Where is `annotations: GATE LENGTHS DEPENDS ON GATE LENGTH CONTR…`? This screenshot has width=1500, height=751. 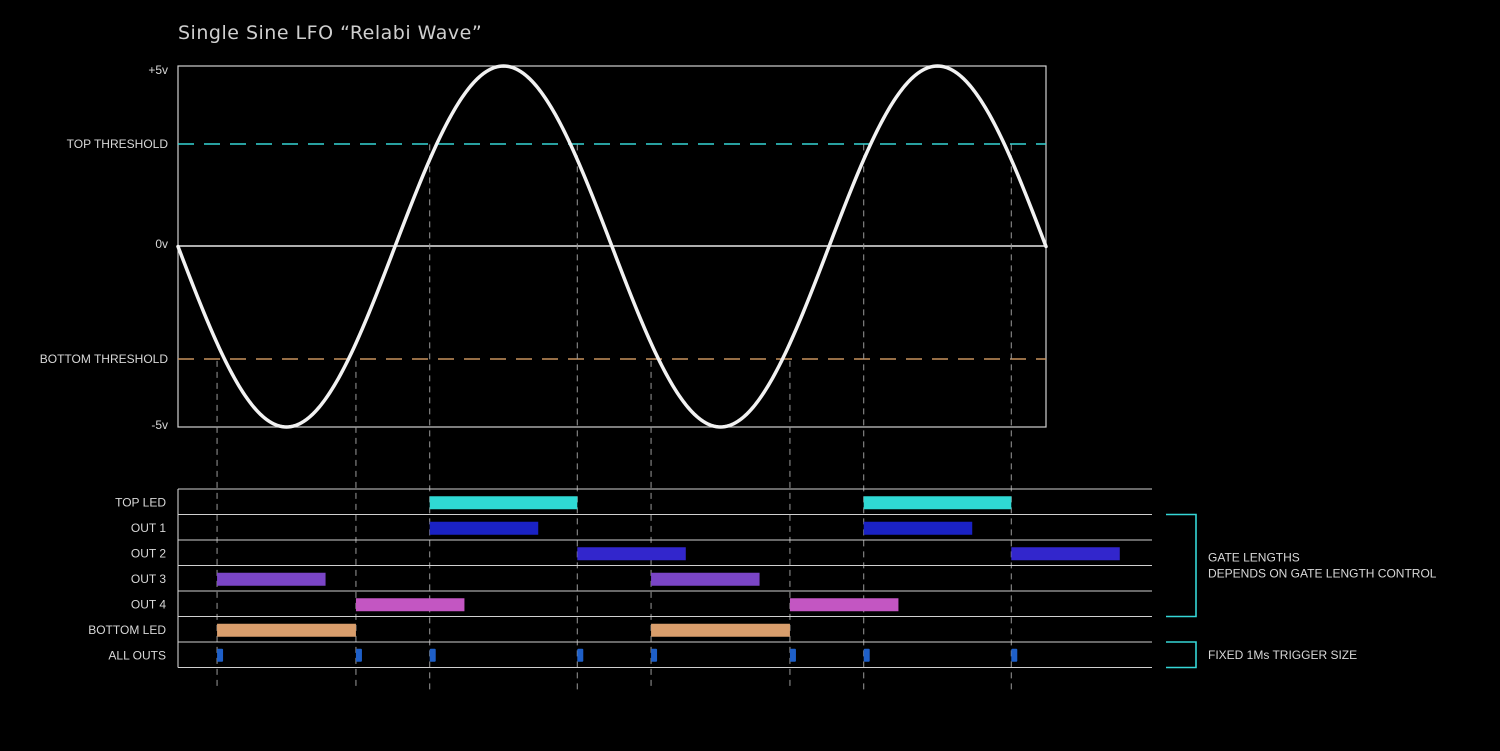
annotations: GATE LENGTHS DEPENDS ON GATE LENGTH CONTR… is located at coordinates (1301, 591).